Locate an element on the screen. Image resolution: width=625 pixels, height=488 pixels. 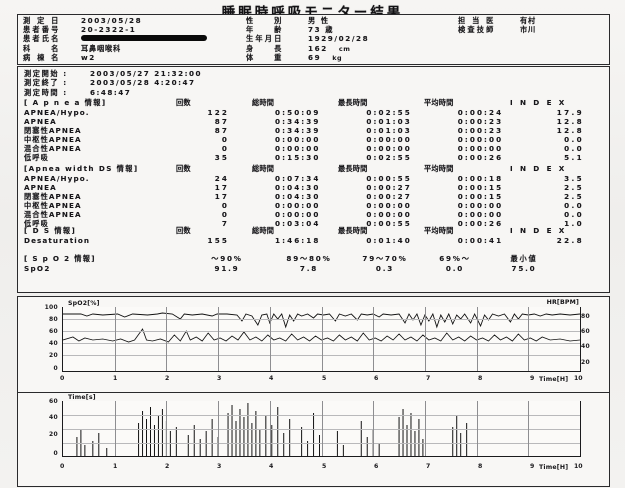
row-label: SpO2 is located at coordinates (37, 268).